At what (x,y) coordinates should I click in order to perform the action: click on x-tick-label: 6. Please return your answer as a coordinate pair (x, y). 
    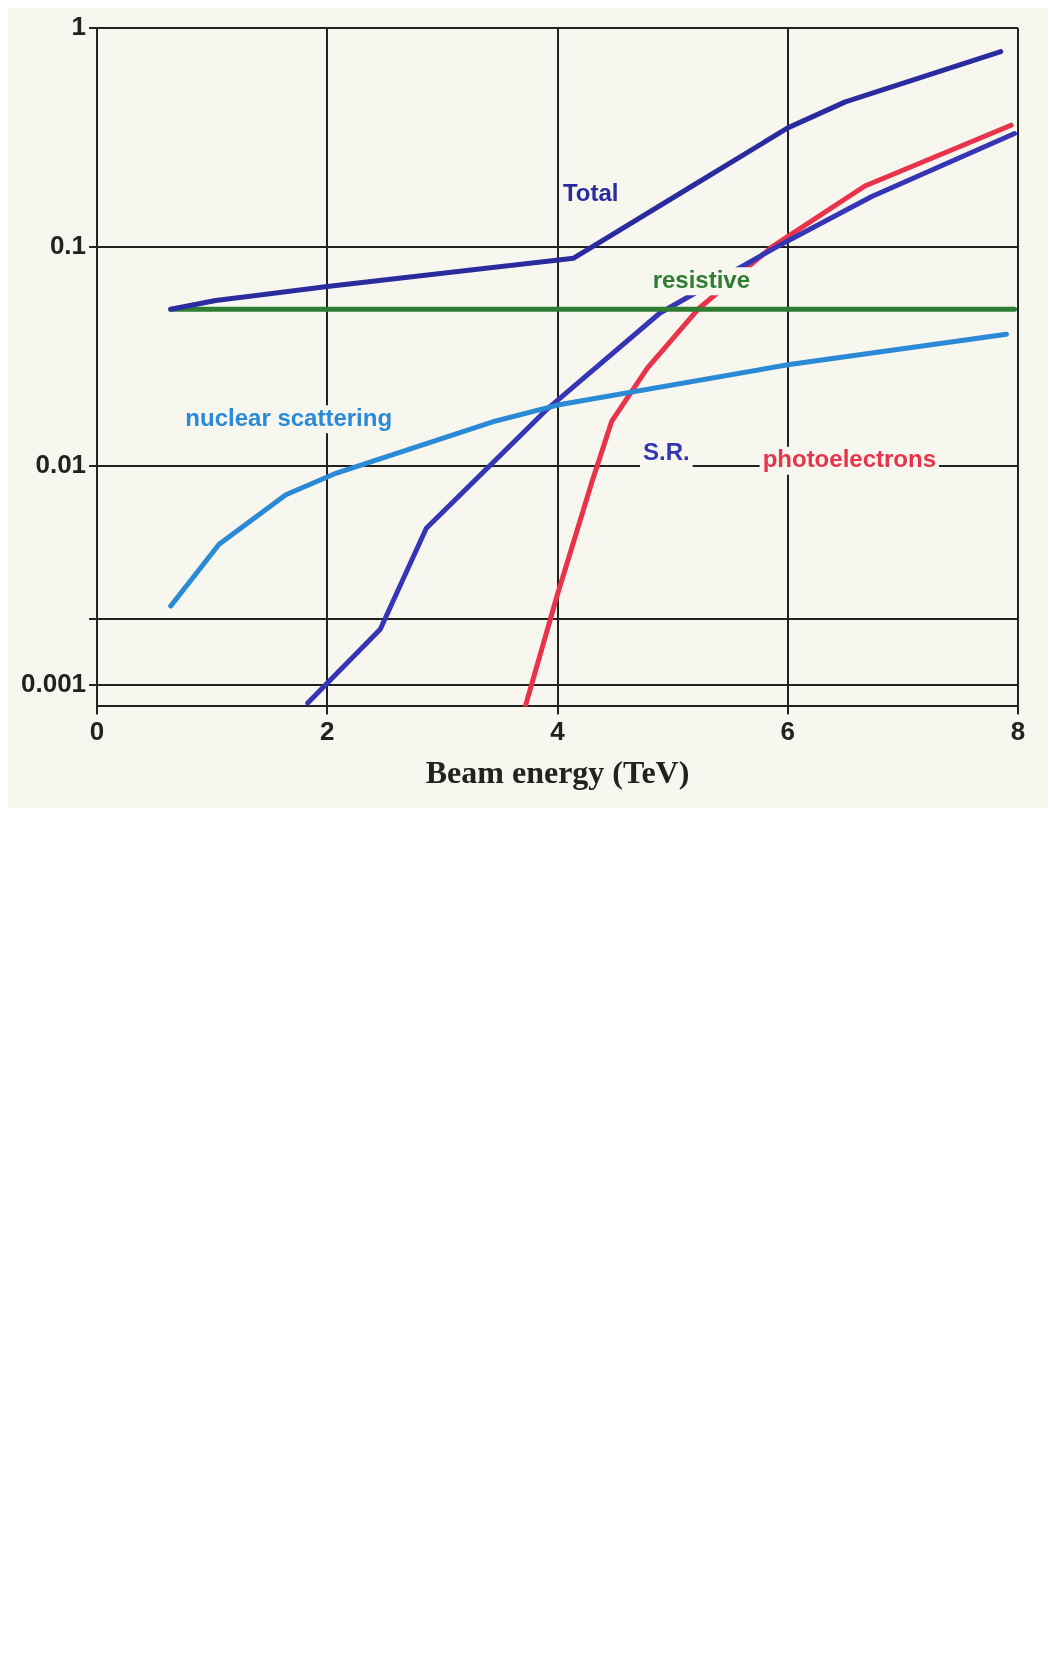
    Looking at the image, I should click on (787, 731).